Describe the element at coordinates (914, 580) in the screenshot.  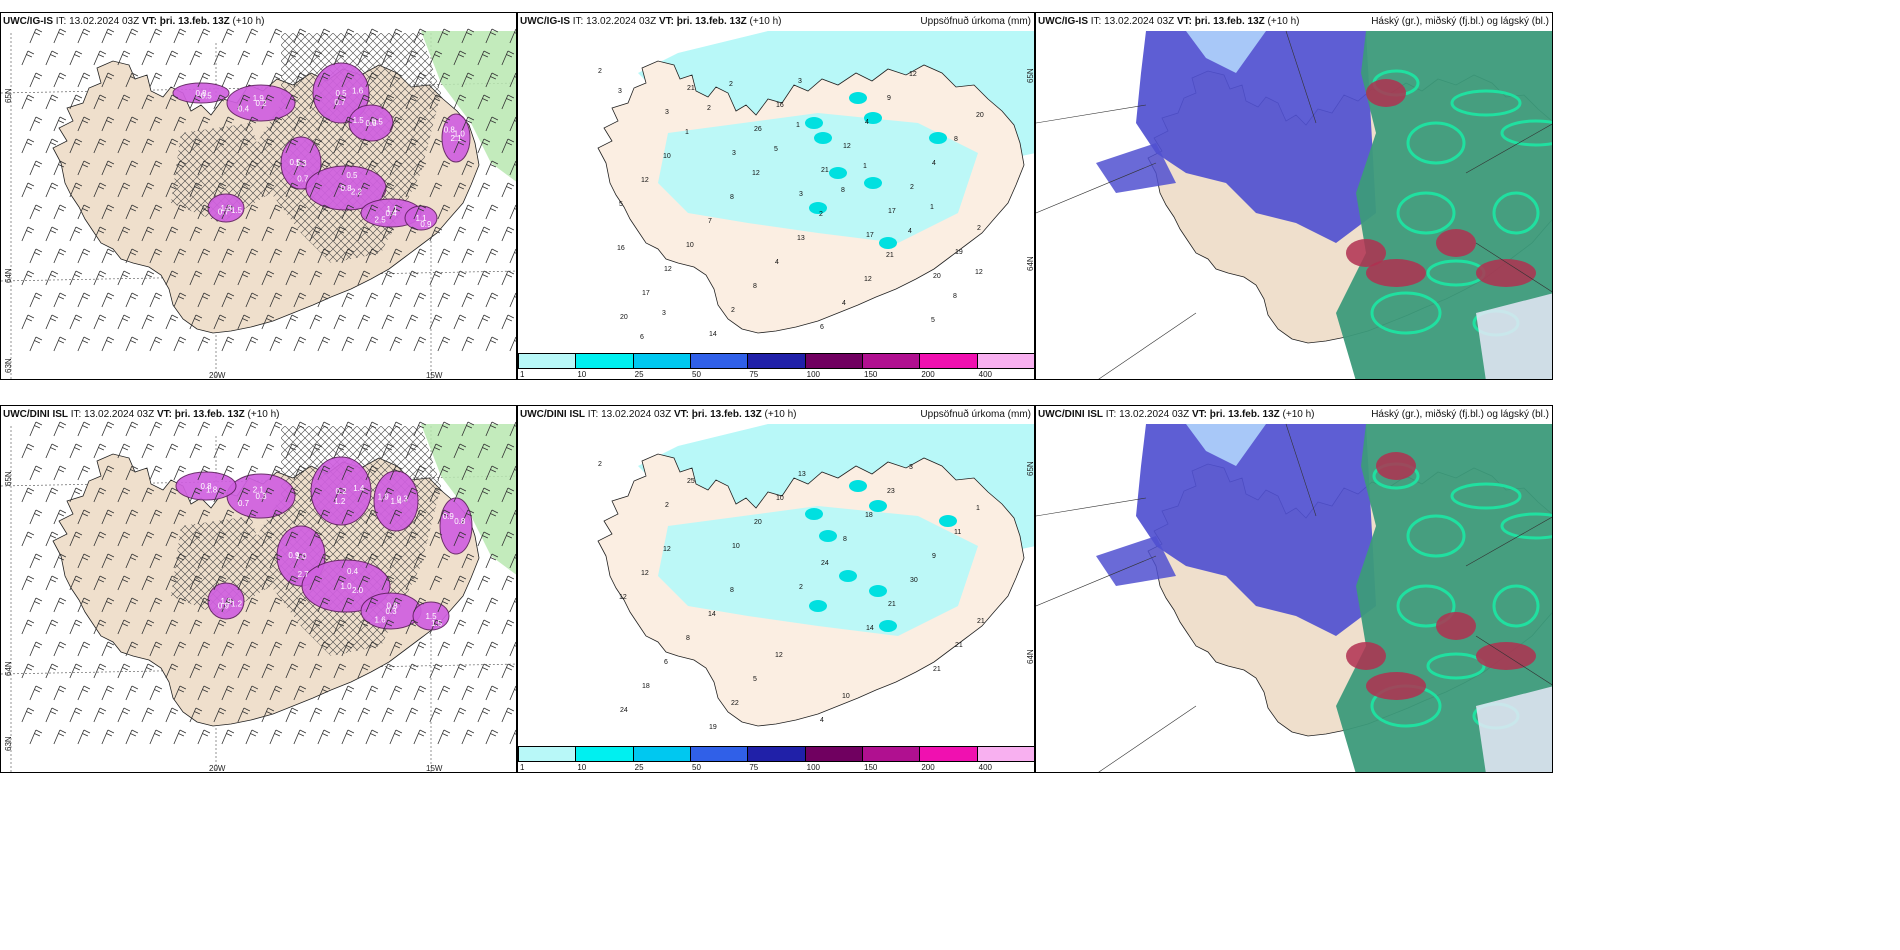
I see `precip-value: 30` at that location.